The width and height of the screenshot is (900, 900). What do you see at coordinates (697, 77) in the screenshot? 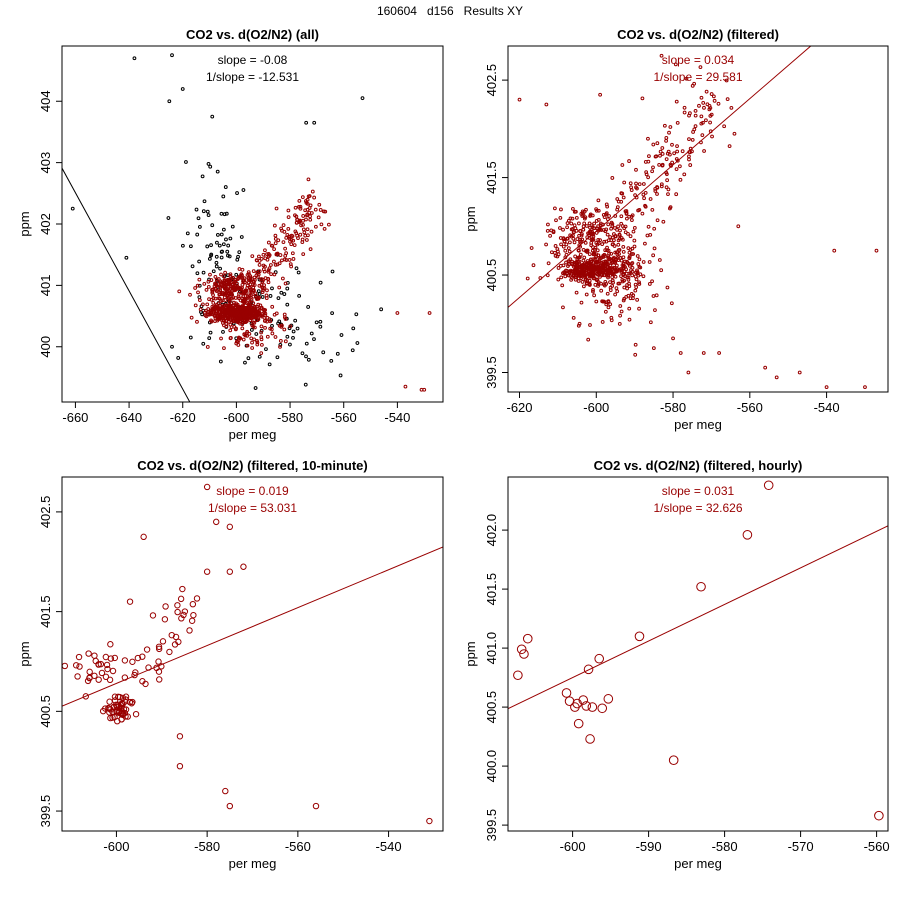
I see `inverse-slope-annotation: 1/slope = 29.581` at bounding box center [697, 77].